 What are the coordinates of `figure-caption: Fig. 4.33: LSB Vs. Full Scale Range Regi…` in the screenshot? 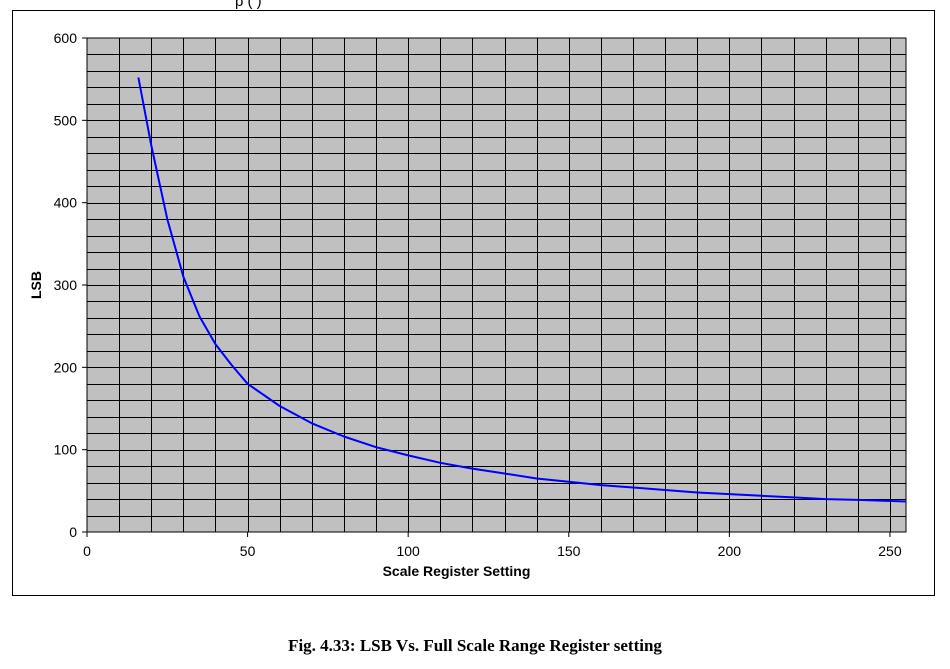 It's located at (475, 645).